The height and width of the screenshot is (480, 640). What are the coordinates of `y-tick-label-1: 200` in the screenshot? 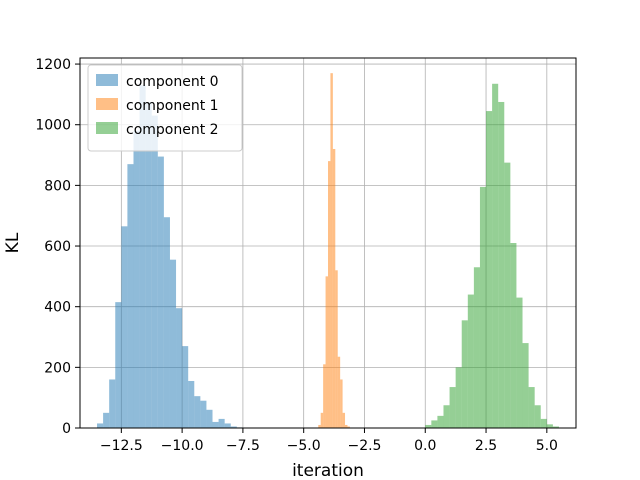 It's located at (57, 368).